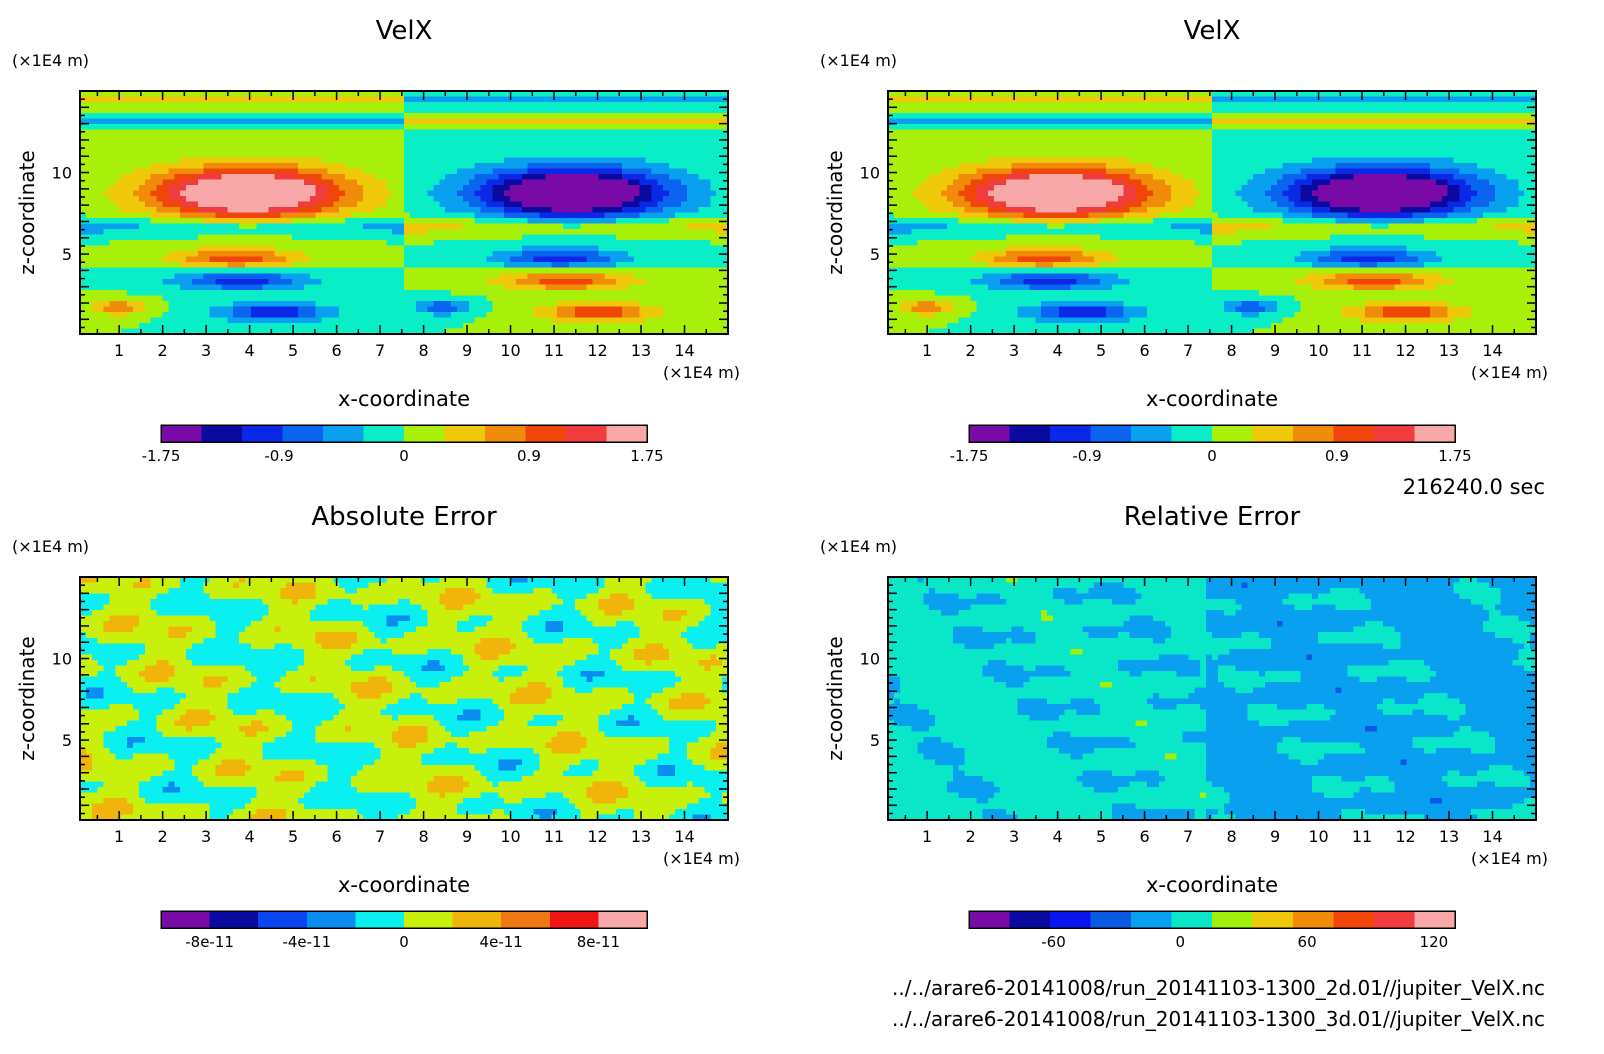 The height and width of the screenshot is (1054, 1604). I want to click on colorbar-swatch, so click(384, 433).